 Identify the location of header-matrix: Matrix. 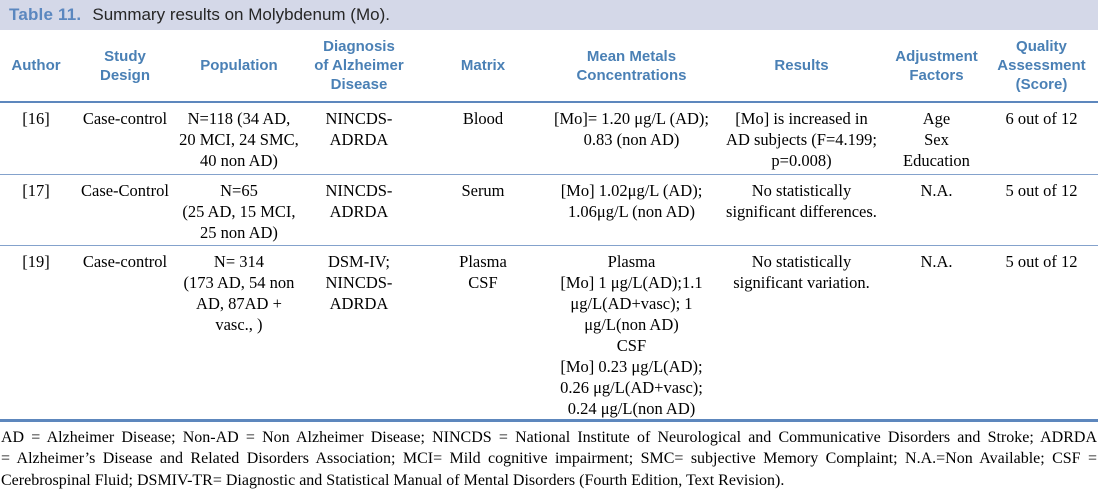
(483, 65).